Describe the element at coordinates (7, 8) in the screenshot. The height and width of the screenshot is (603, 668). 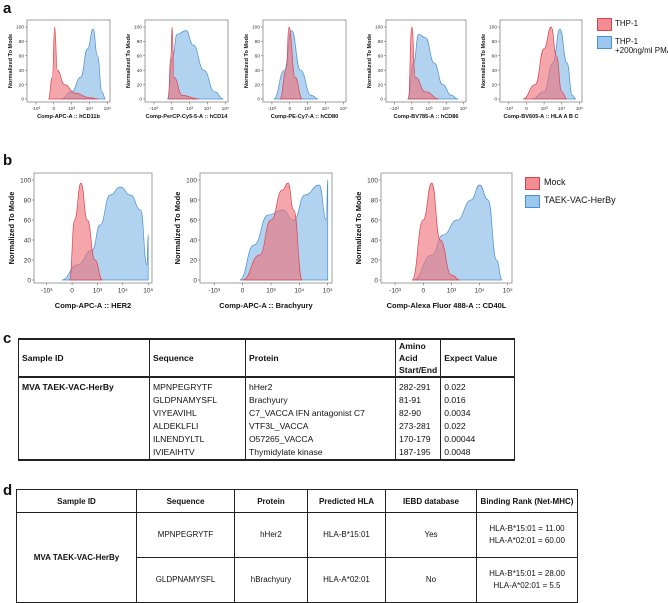
I see `panel-label-a: a` at that location.